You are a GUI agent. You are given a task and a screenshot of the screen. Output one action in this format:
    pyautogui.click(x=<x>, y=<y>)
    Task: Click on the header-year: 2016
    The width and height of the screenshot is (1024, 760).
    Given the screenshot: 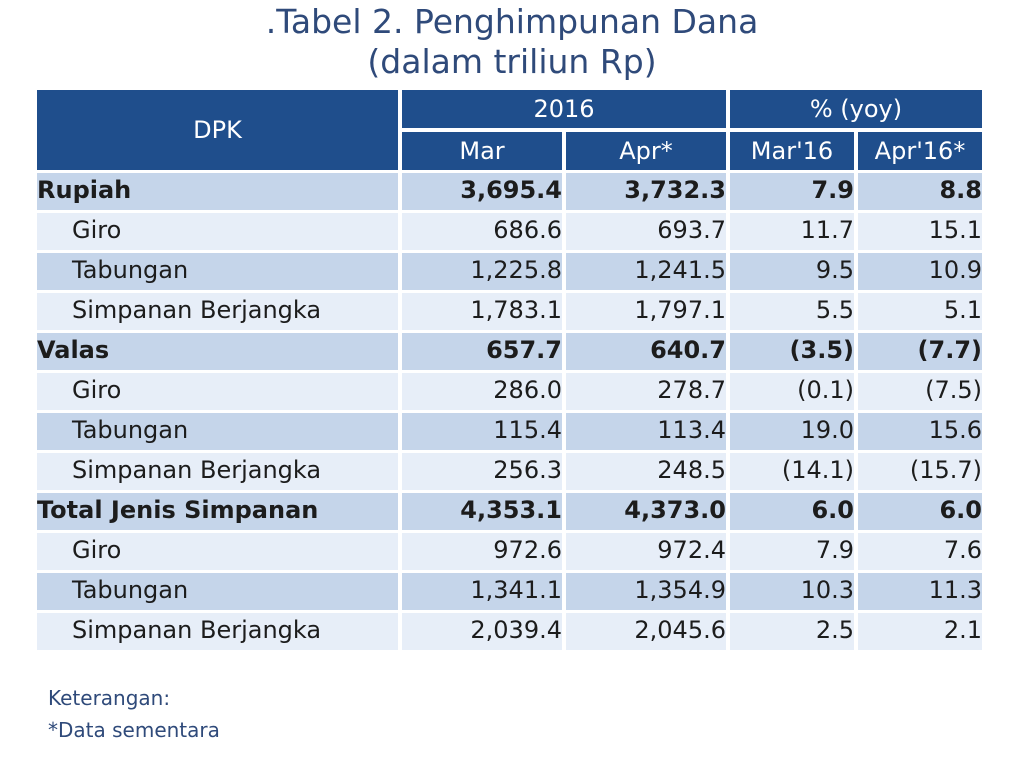 What is the action you would take?
    pyautogui.click(x=564, y=109)
    